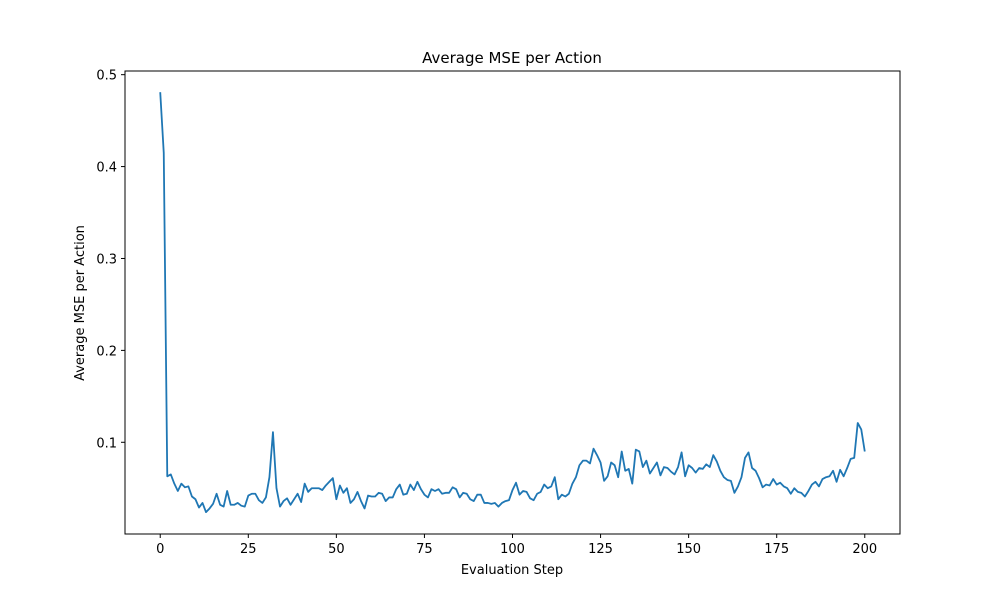  Describe the element at coordinates (600, 549) in the screenshot. I see `x-tick-label: 125` at that location.